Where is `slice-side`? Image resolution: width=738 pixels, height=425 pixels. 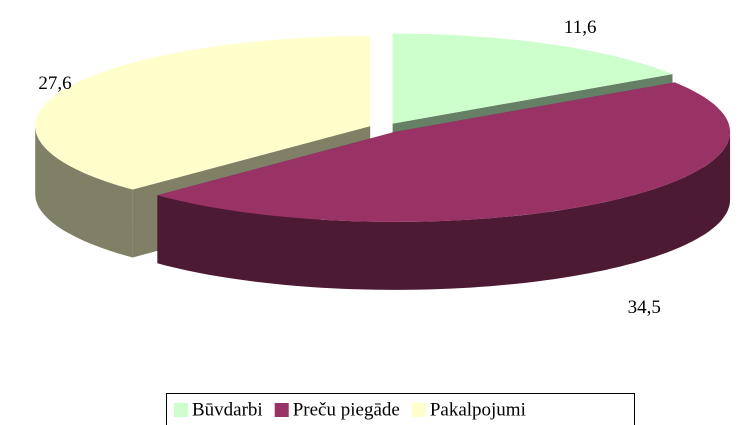
slice-side is located at coordinates (84, 192).